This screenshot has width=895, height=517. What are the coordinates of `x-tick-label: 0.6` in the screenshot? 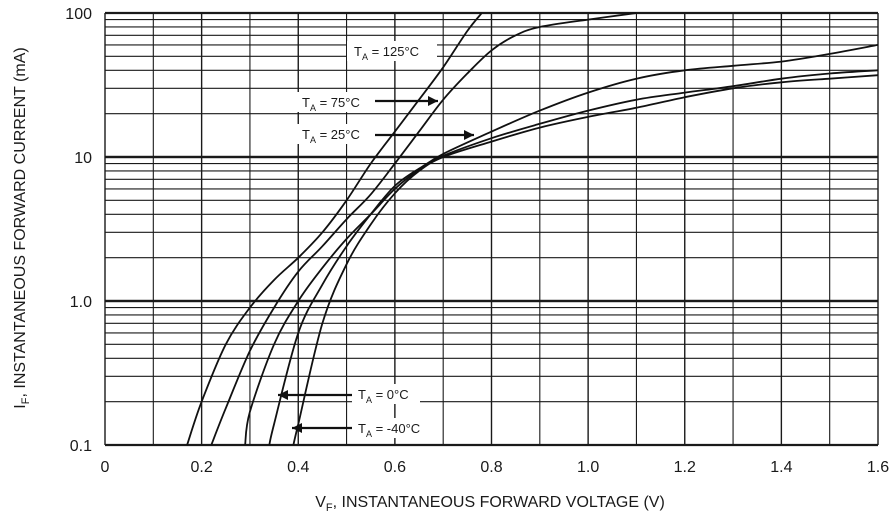 It's located at (395, 467).